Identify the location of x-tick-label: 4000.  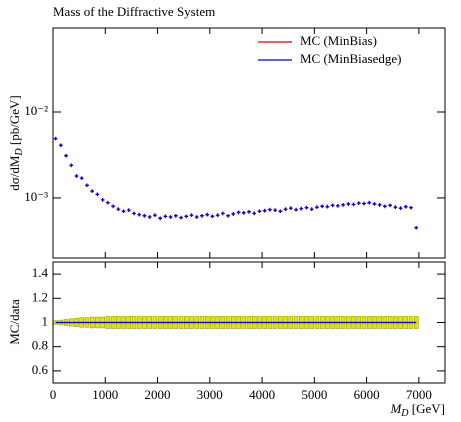
(262, 394).